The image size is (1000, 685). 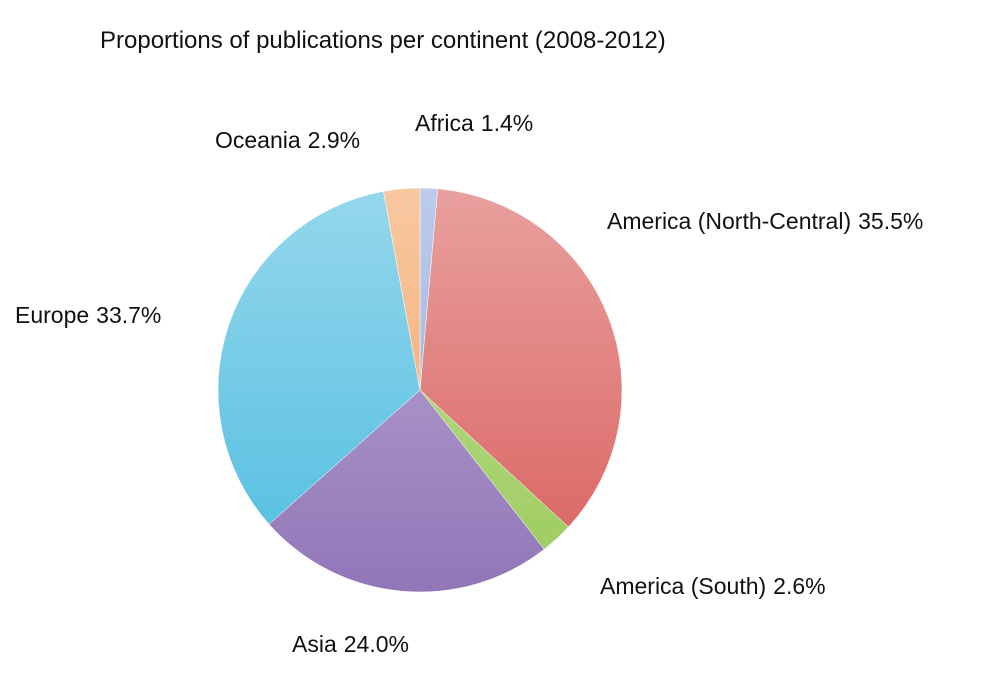 What do you see at coordinates (314, 644) in the screenshot?
I see `category-label: Asia` at bounding box center [314, 644].